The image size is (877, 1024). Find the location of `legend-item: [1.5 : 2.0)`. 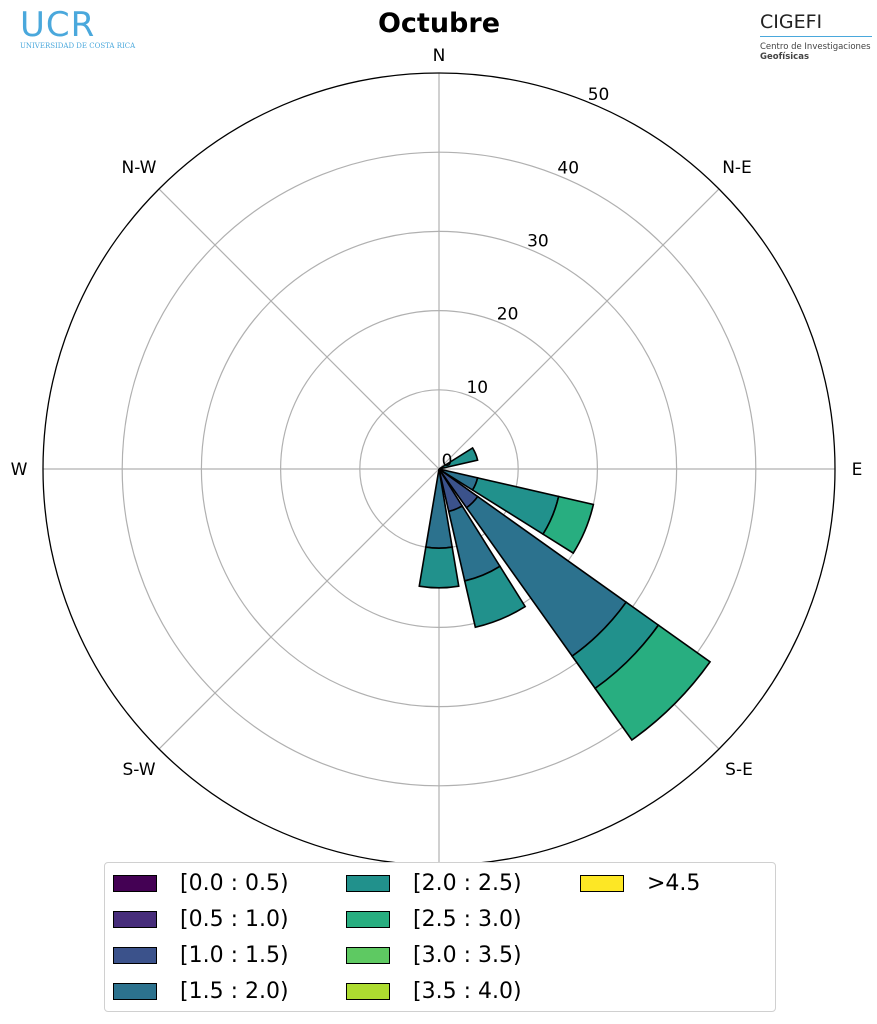

legend-item: [1.5 : 2.0) is located at coordinates (201, 991).